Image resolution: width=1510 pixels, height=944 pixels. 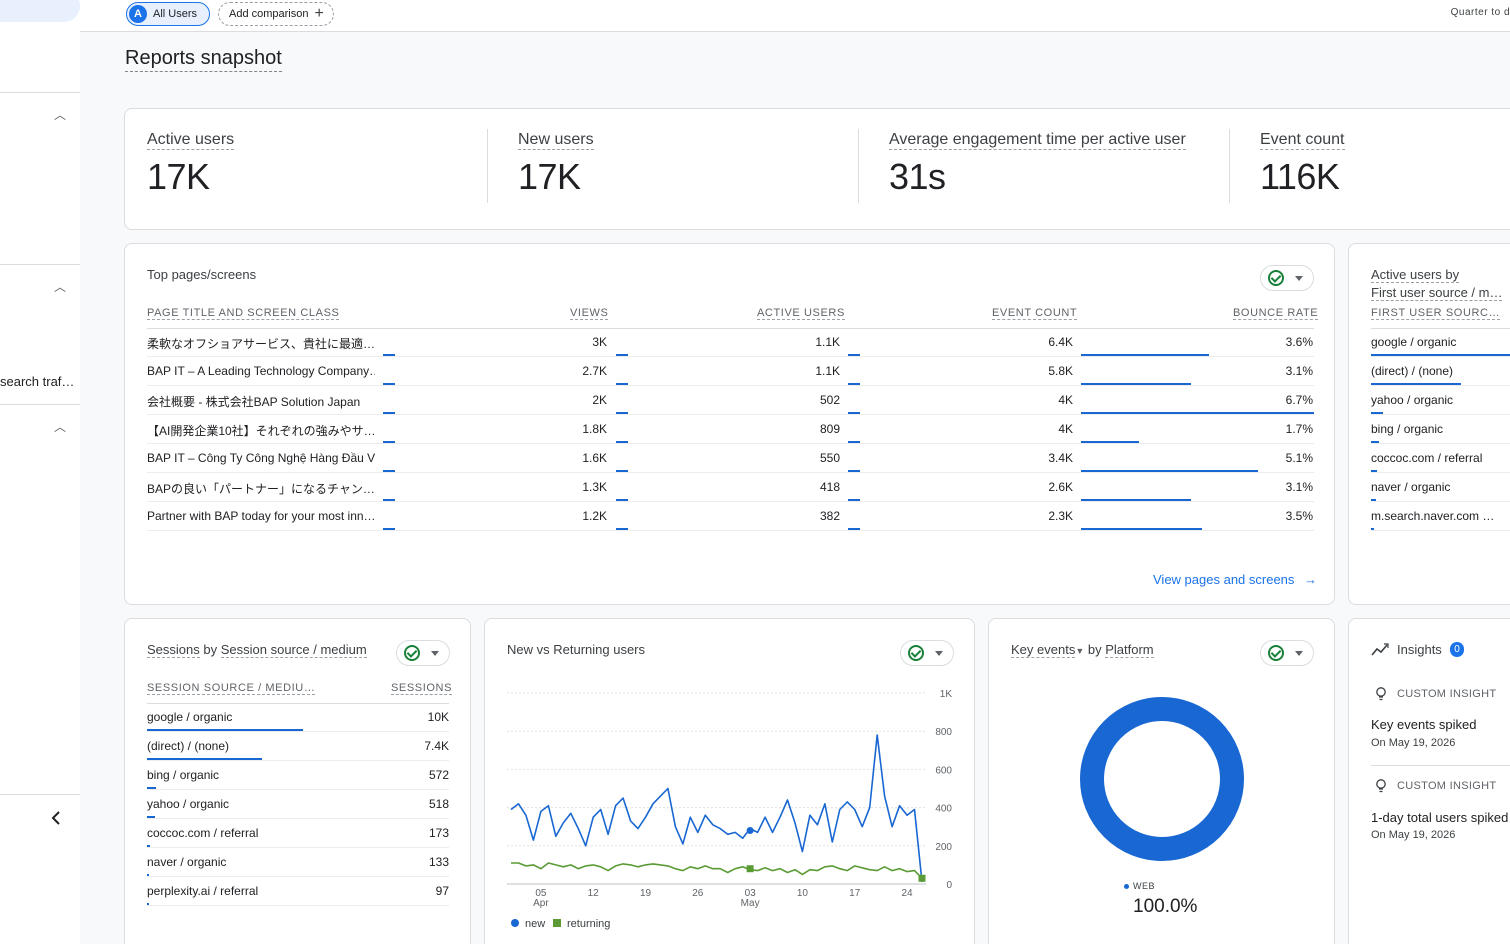 I want to click on table-row: 会社概要 - 株式会社BAP Solution Japan 2K 502 4K 6.7%, so click(x=729, y=400).